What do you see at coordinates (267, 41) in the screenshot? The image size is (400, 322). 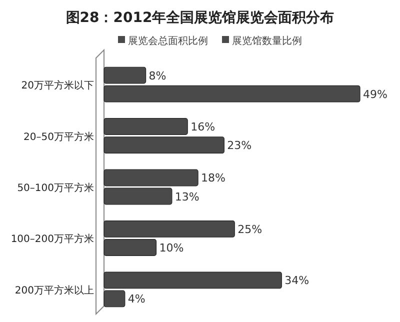 I see `legend-label: 展览馆数量比例` at bounding box center [267, 41].